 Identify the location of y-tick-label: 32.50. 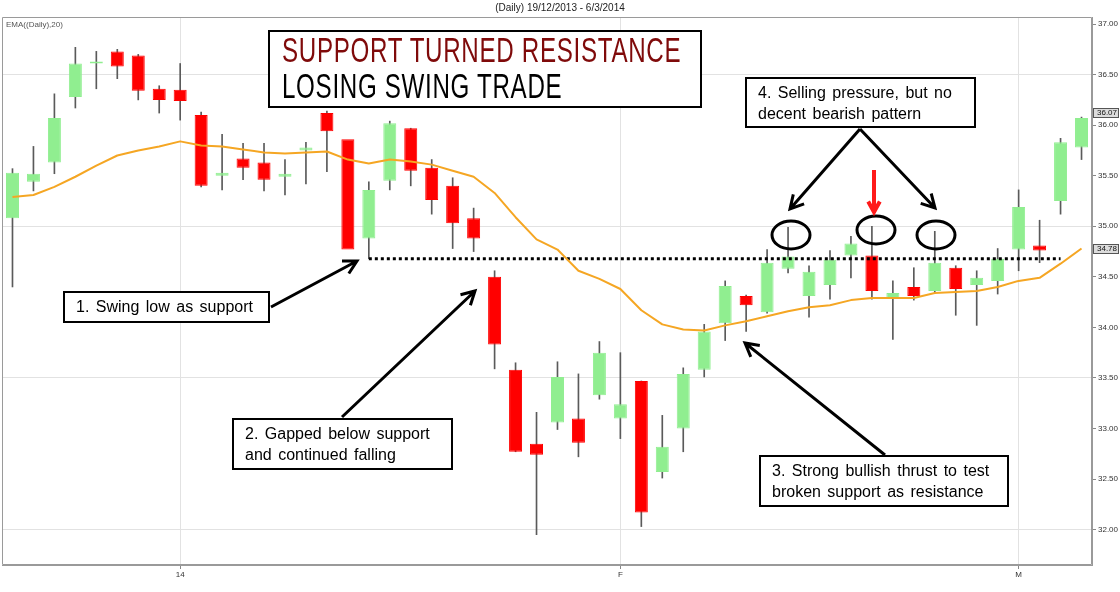
(1108, 479).